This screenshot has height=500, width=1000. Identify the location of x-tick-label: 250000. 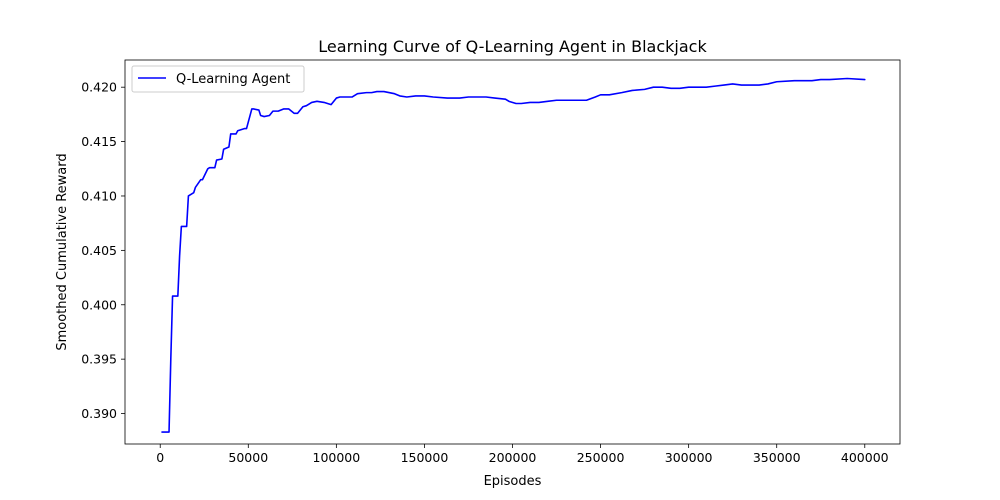
(601, 457).